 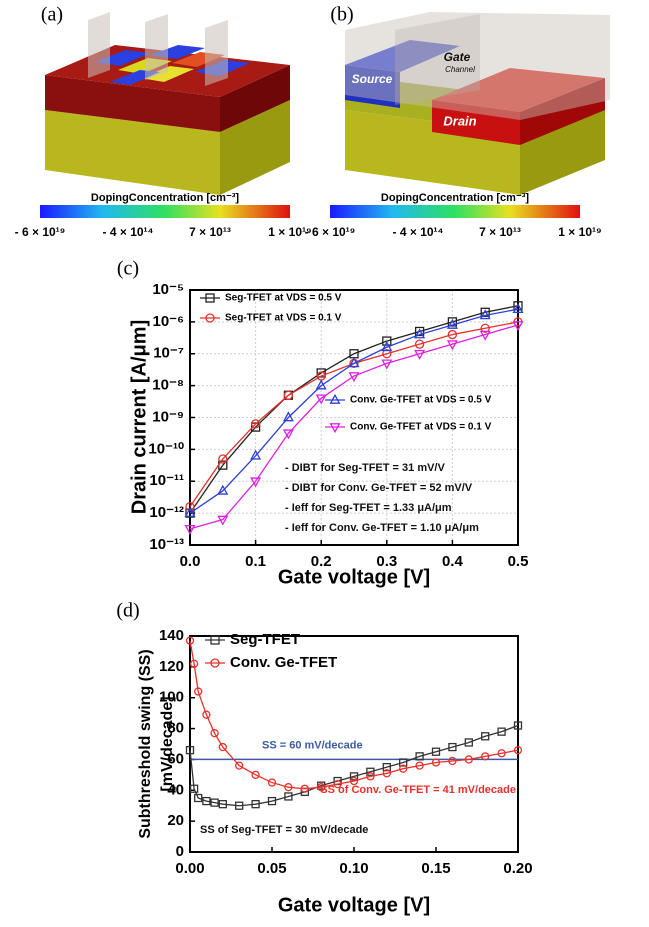 I want to click on panel-label: (a), so click(x=52, y=15).